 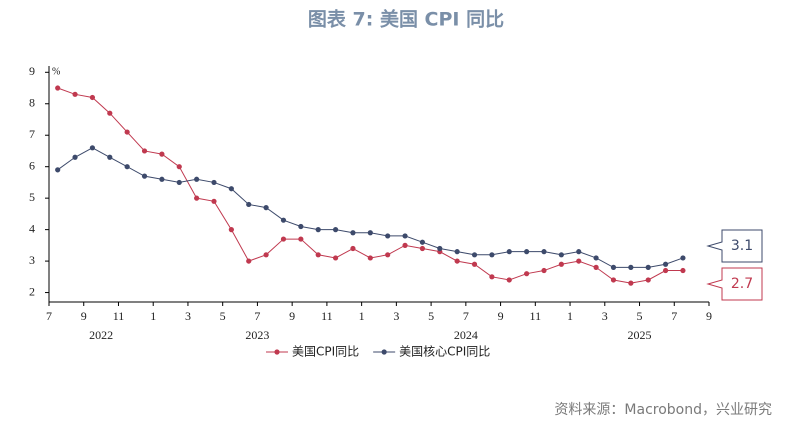 I want to click on legend-label: 美国核心CPI同比, so click(x=444, y=352).